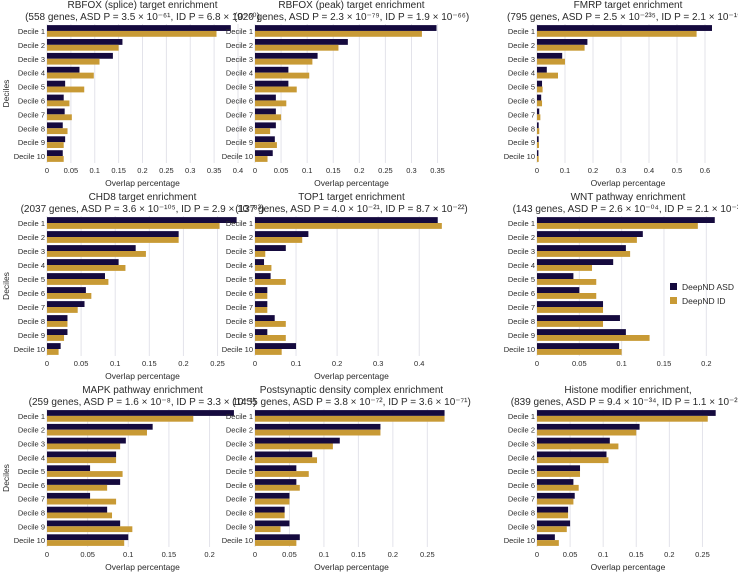 This screenshot has height=572, width=738. Describe the element at coordinates (143, 197) in the screenshot. I see `panel-title: CHD8 target enrichment` at that location.